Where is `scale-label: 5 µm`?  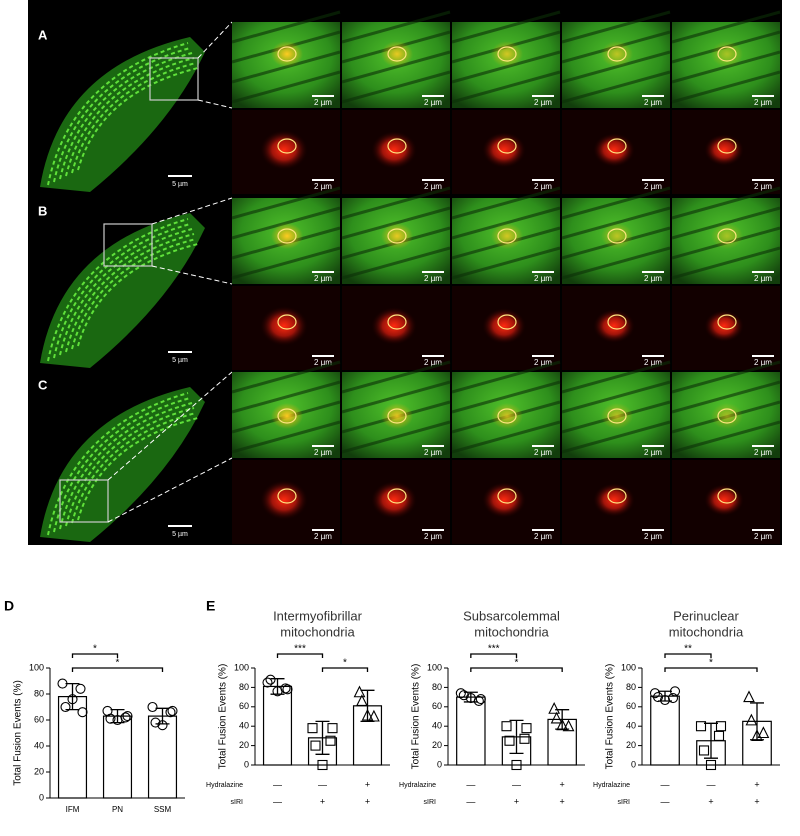 scale-label: 5 µm is located at coordinates (180, 534).